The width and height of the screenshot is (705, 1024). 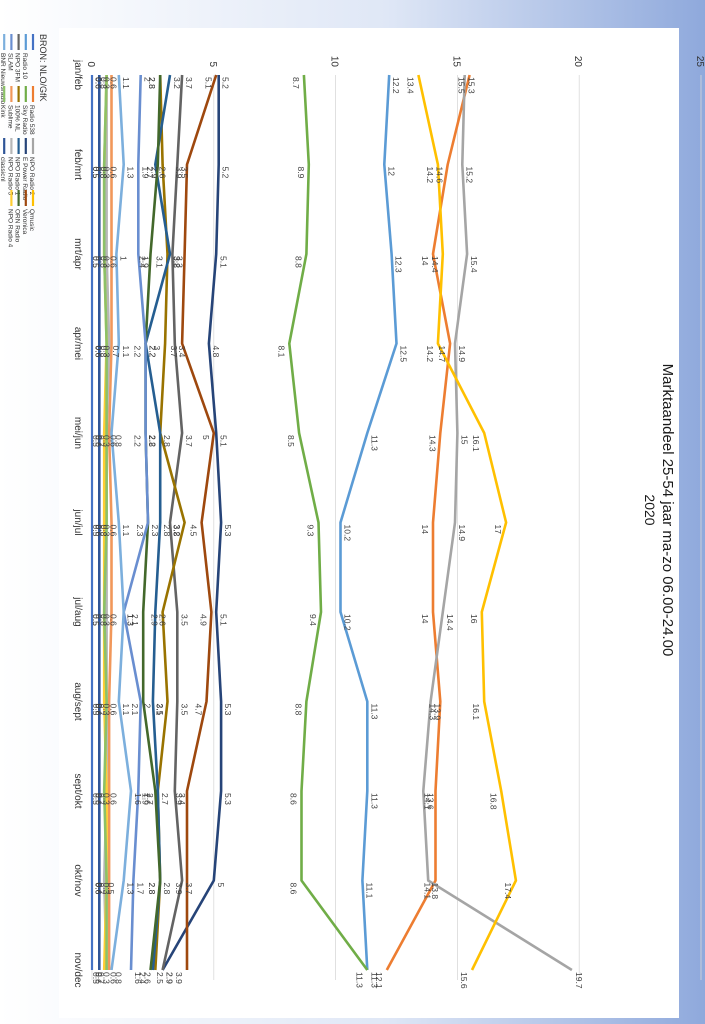 I want to click on data-label: 3.9, so click(x=179, y=799).